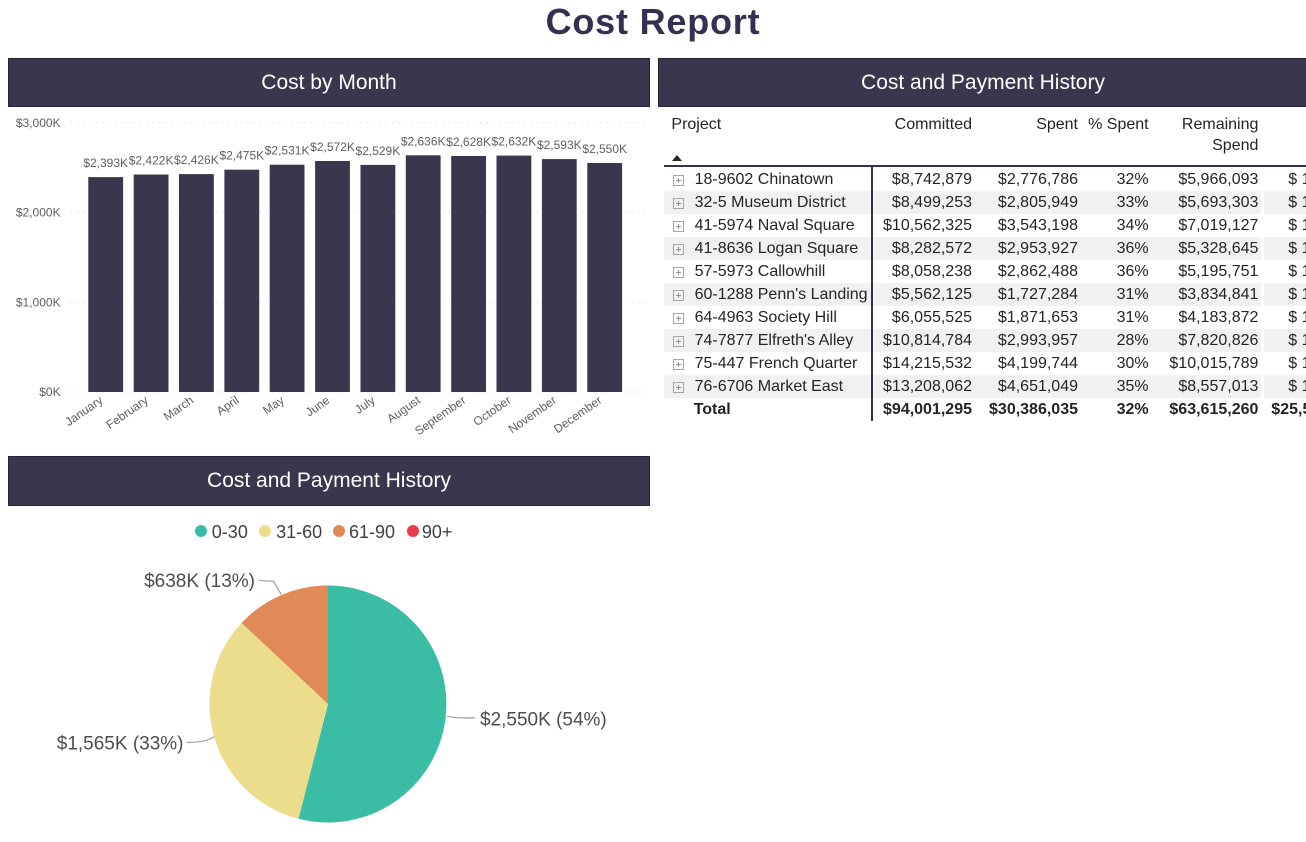  I want to click on svg-text: June, so click(318, 406).